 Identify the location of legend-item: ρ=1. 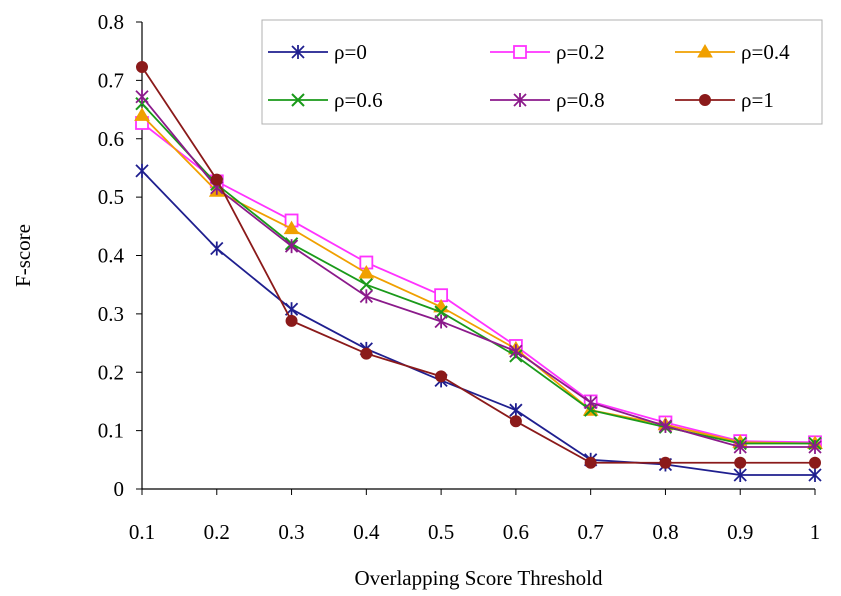
(724, 100).